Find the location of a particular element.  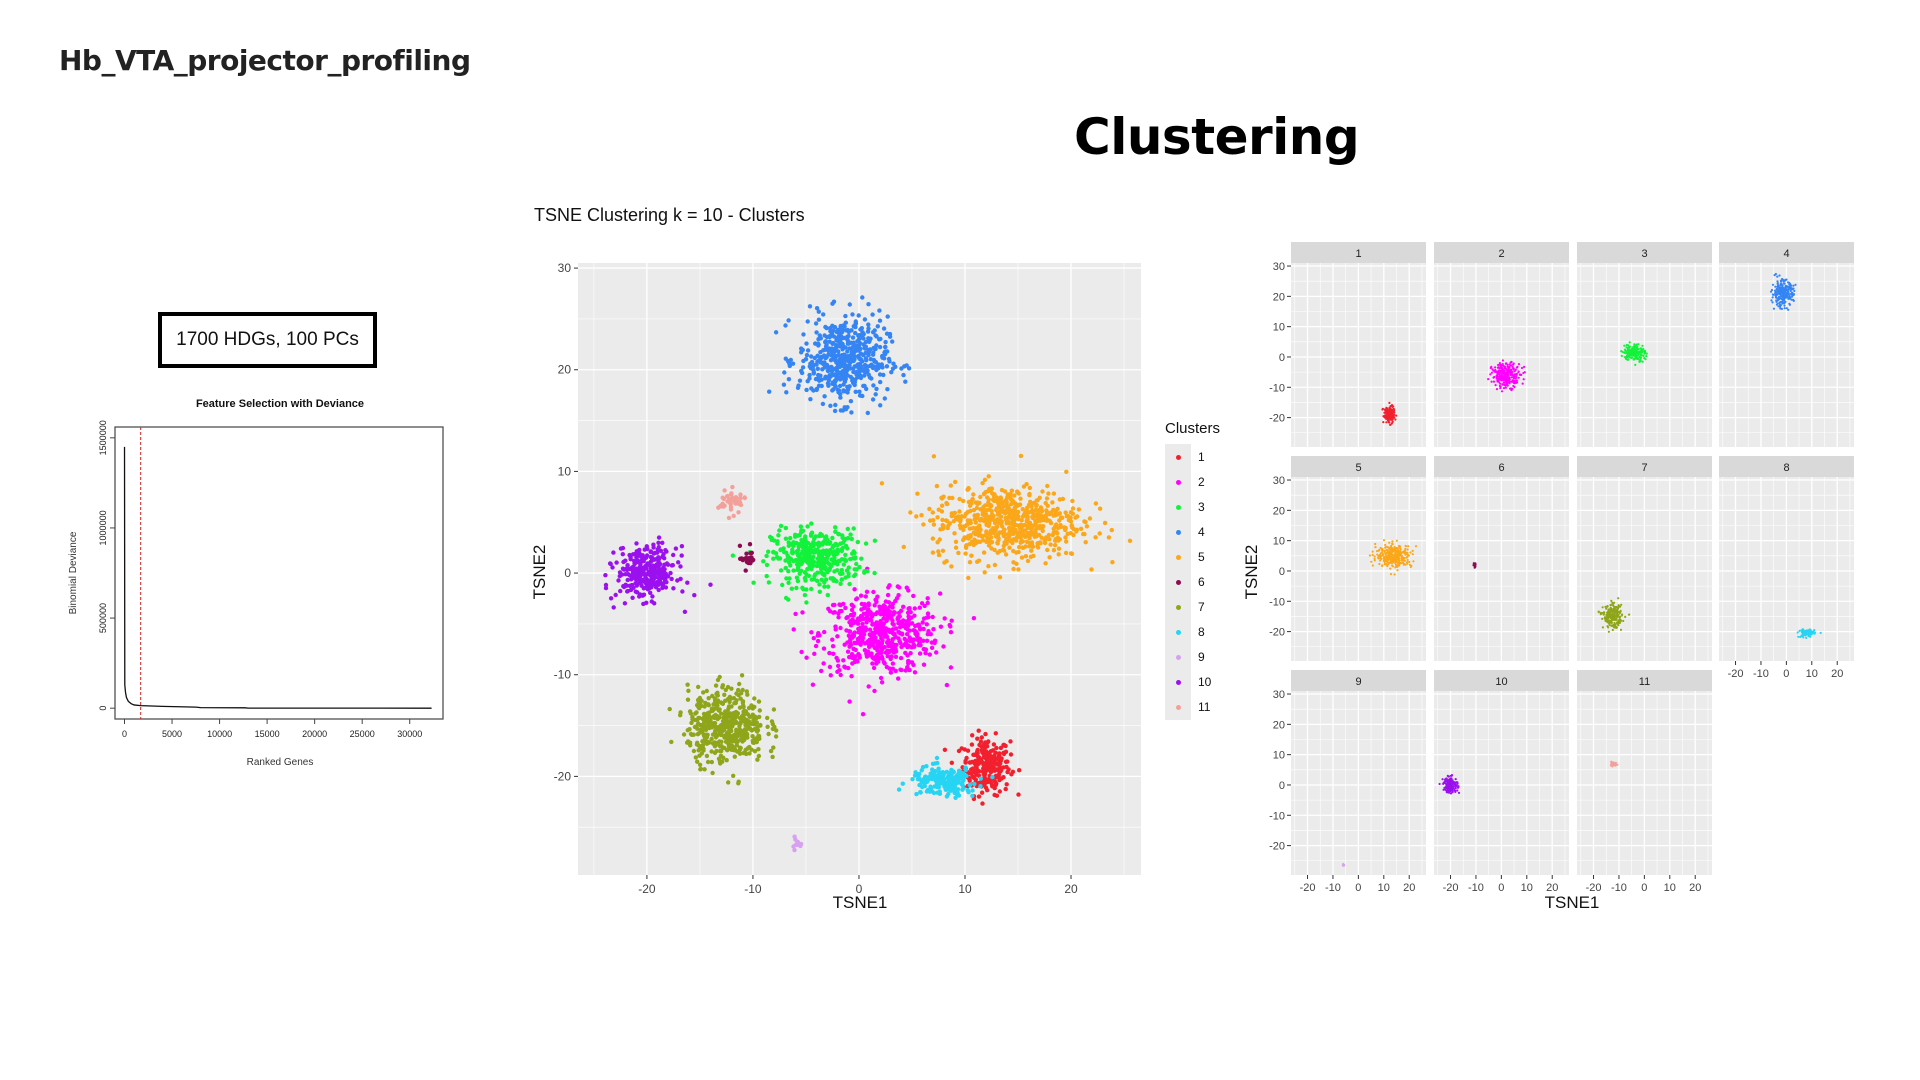

plot-frame is located at coordinates (279, 573).